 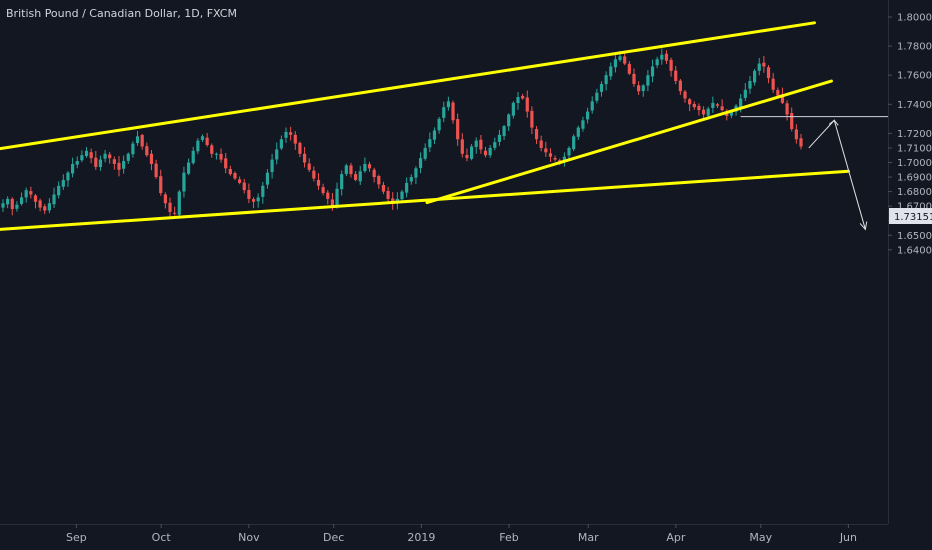 What do you see at coordinates (76, 537) in the screenshot?
I see `x-tick-label: Sep` at bounding box center [76, 537].